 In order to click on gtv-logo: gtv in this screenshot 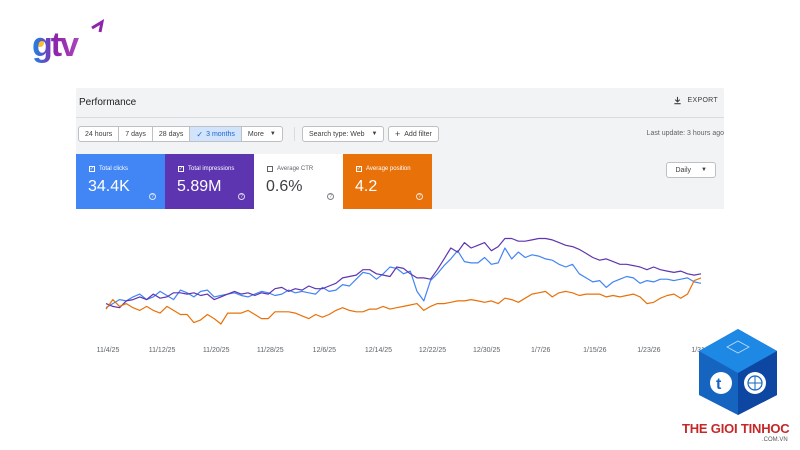, I will do `click(70, 44)`.